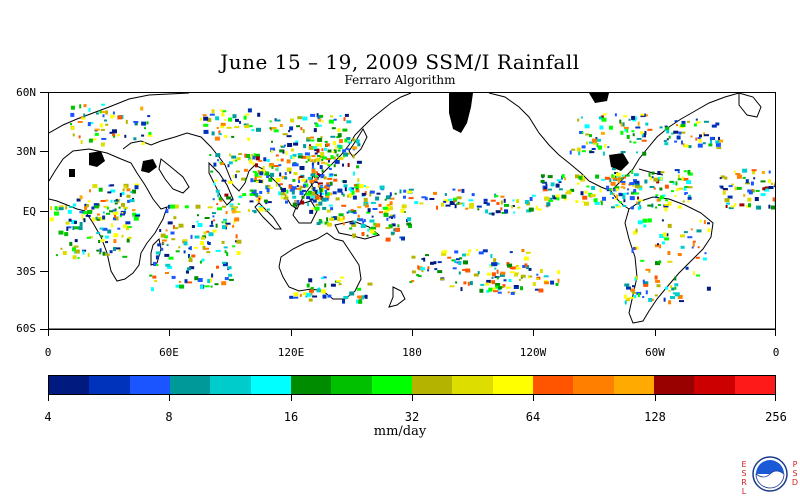 This screenshot has height=500, width=800. Describe the element at coordinates (29, 211) in the screenshot. I see `lat-label-eq: EQ` at that location.